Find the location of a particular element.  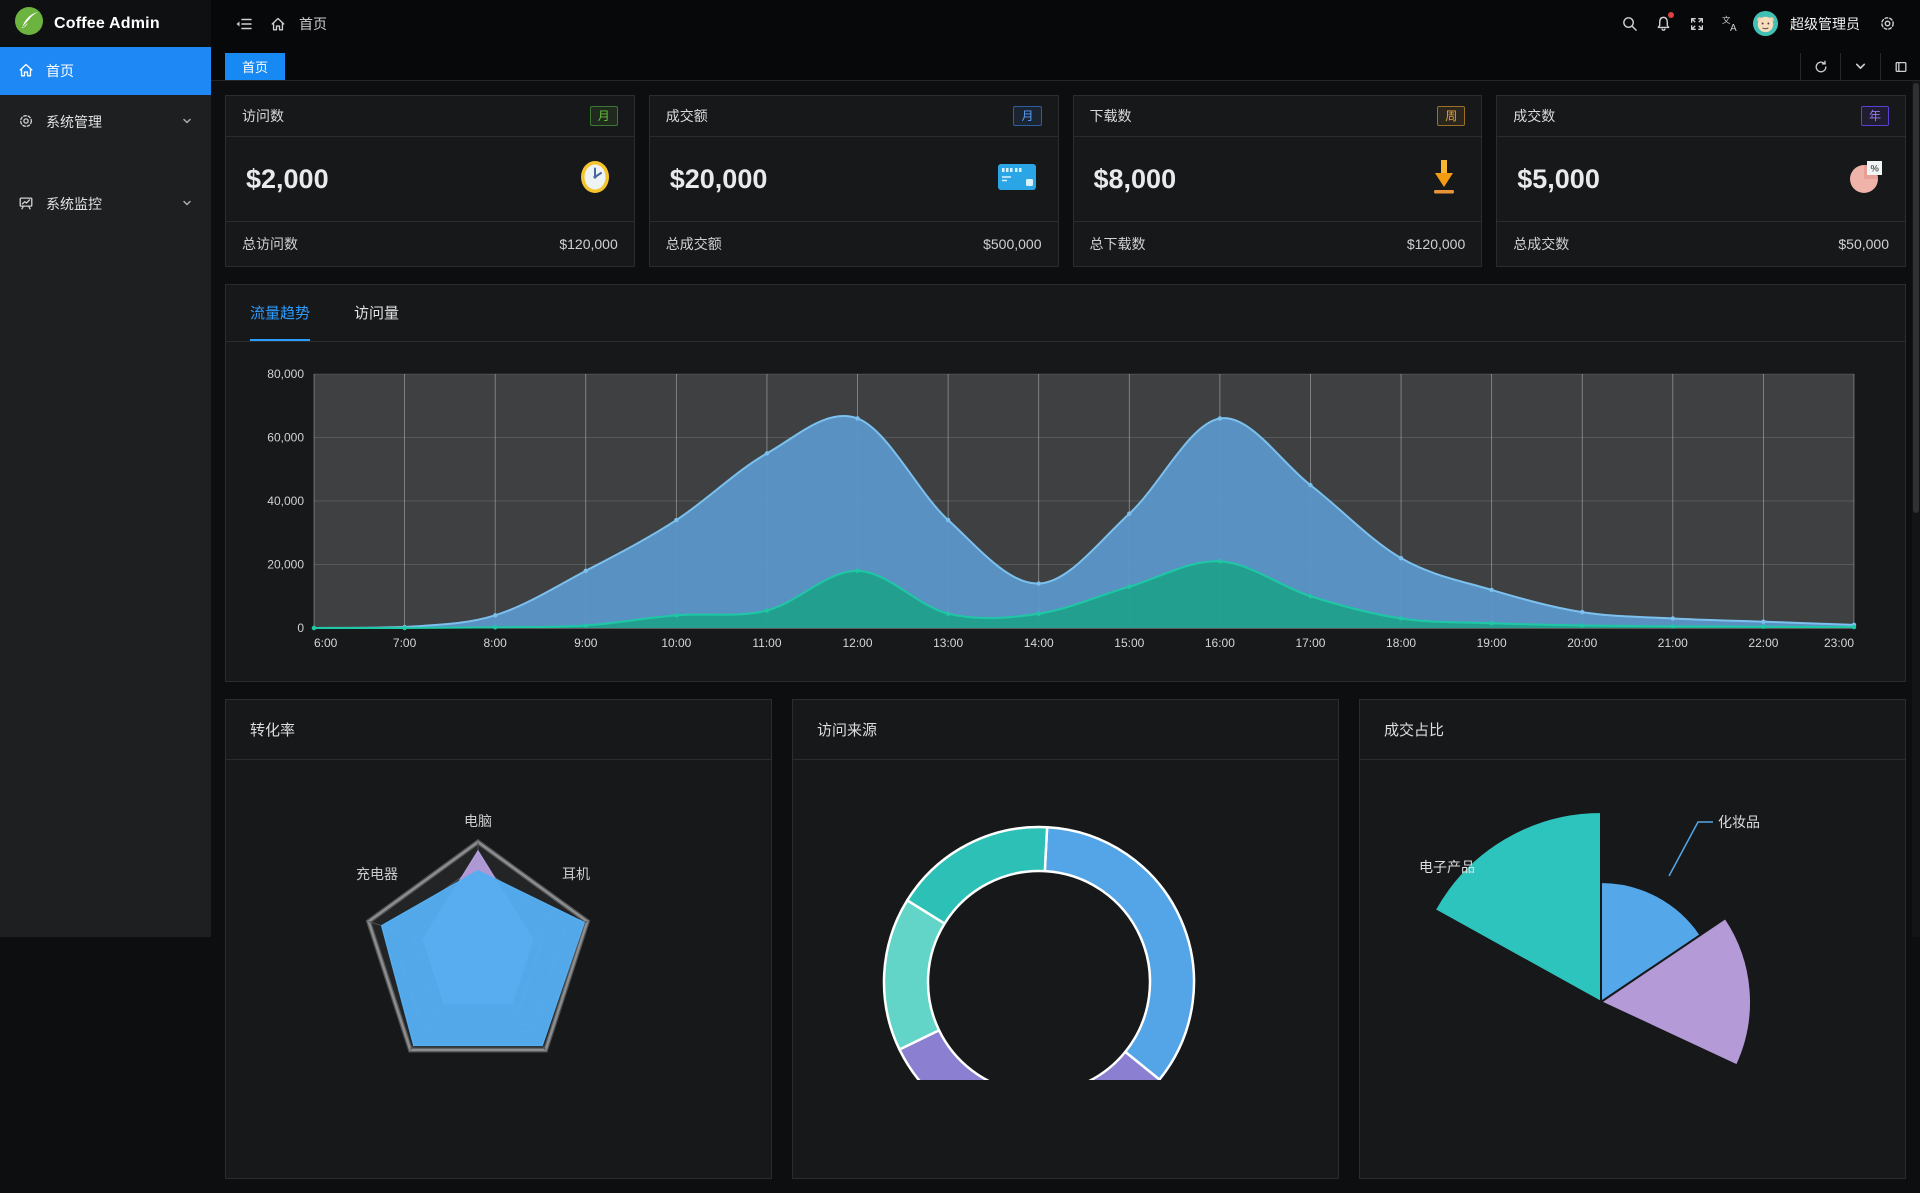

card-title: 转化率 is located at coordinates (498, 730).